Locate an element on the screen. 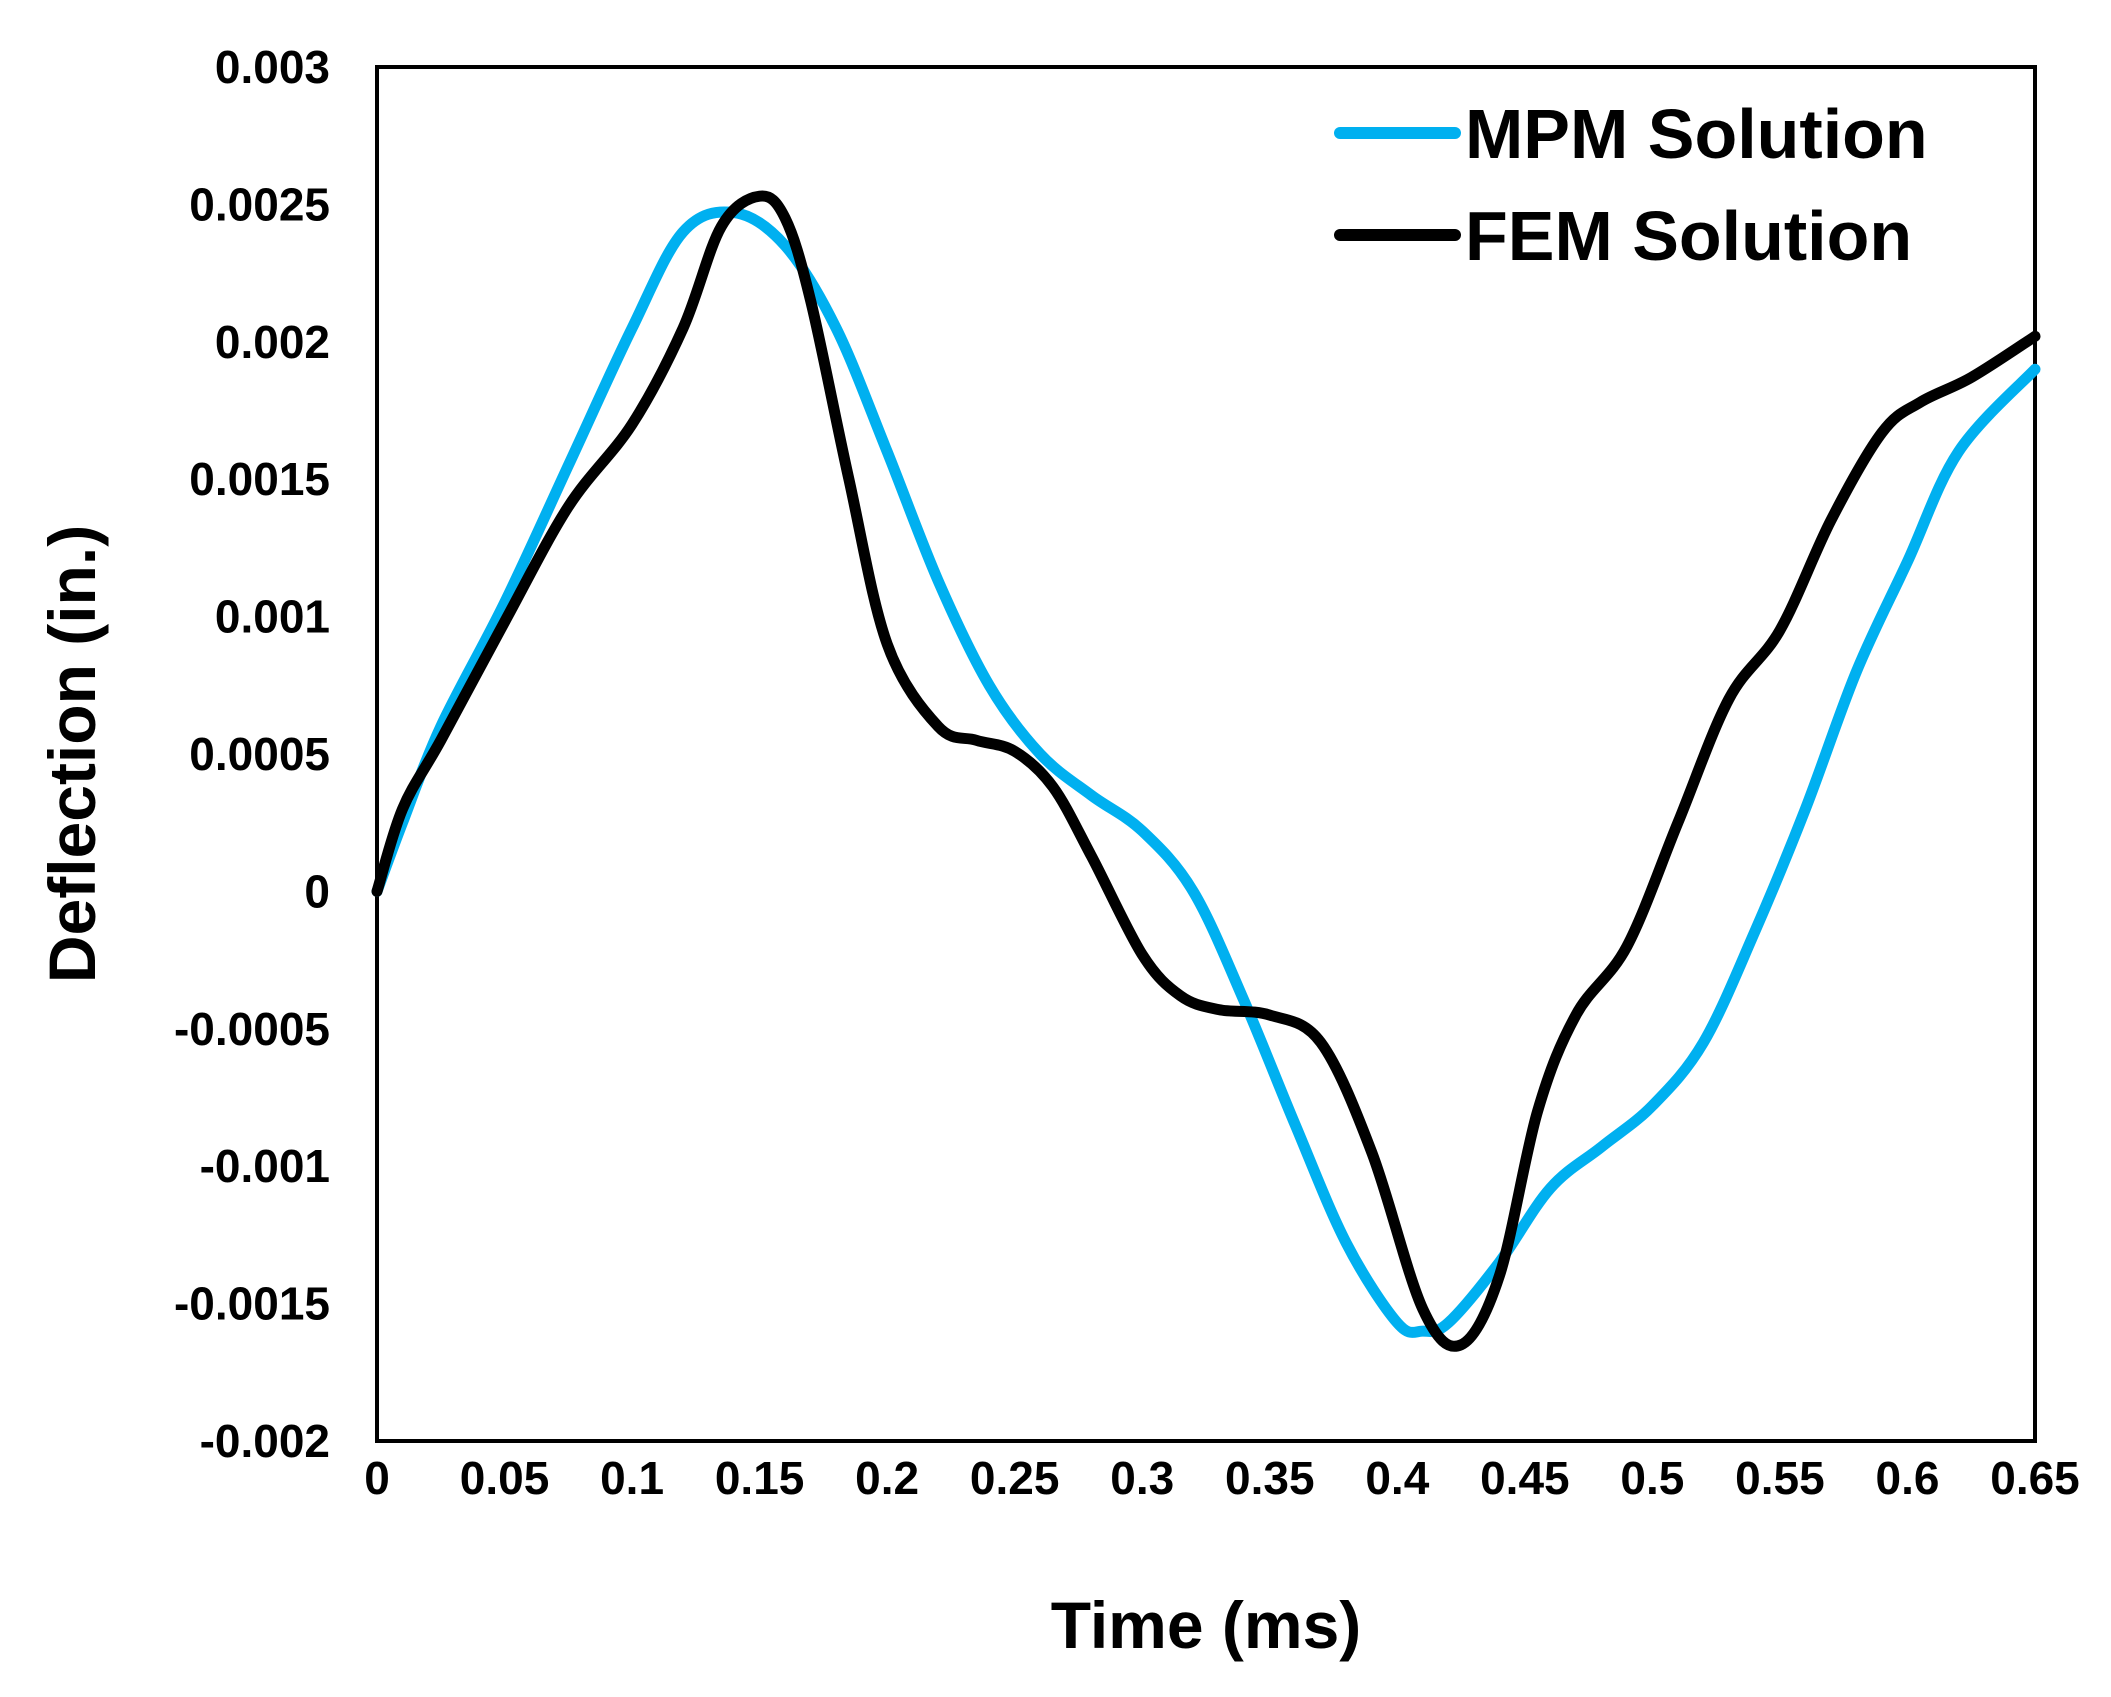 Image resolution: width=2111 pixels, height=1697 pixels. y-tick-label: 0.0025 is located at coordinates (259, 204).